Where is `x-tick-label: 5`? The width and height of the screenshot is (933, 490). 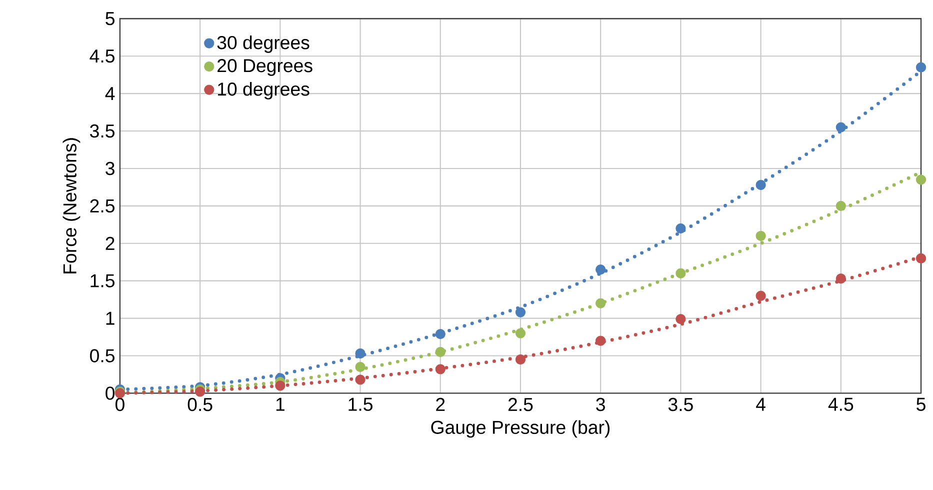
x-tick-label: 5 is located at coordinates (921, 405).